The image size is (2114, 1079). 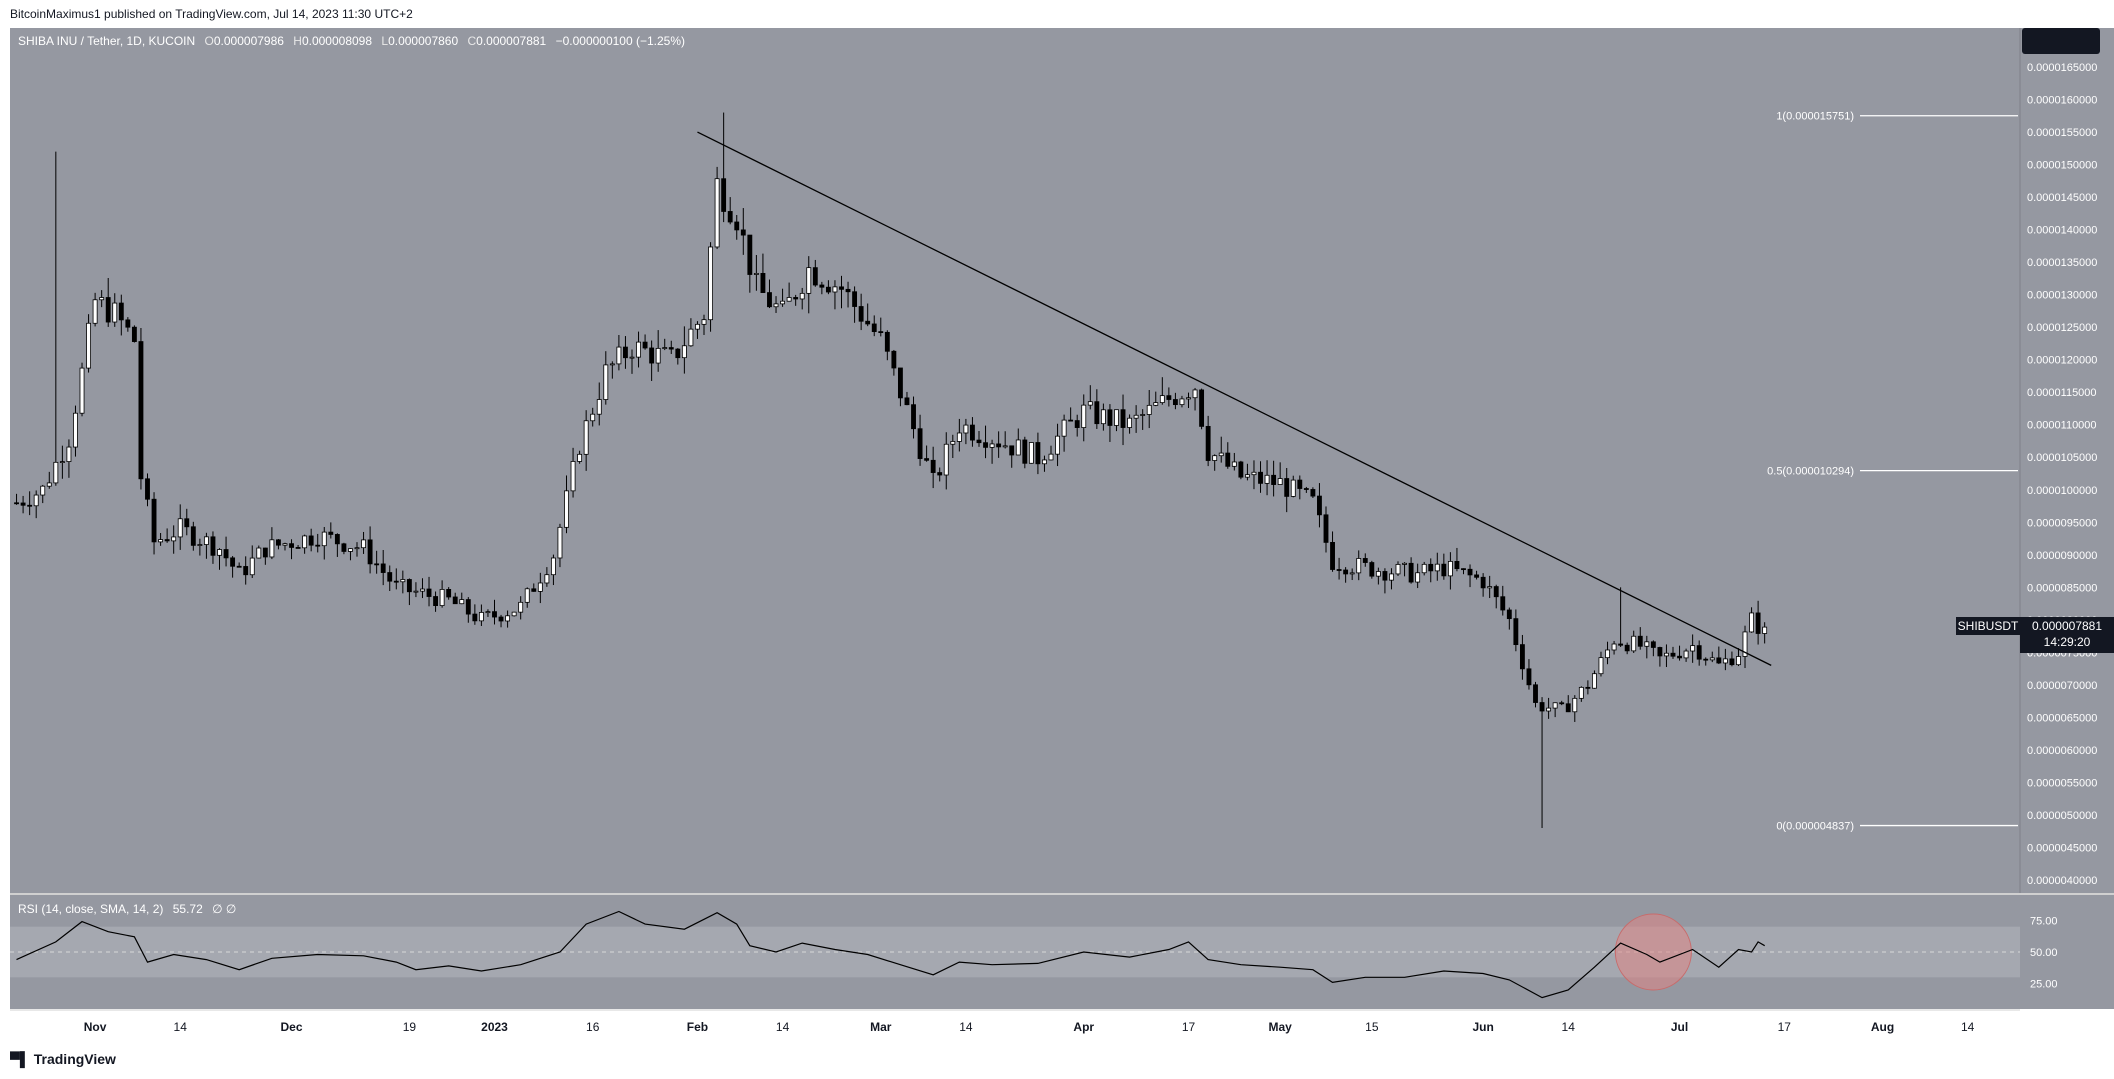 What do you see at coordinates (2062, 426) in the screenshot?
I see `price-tick-label: 0.0000110000` at bounding box center [2062, 426].